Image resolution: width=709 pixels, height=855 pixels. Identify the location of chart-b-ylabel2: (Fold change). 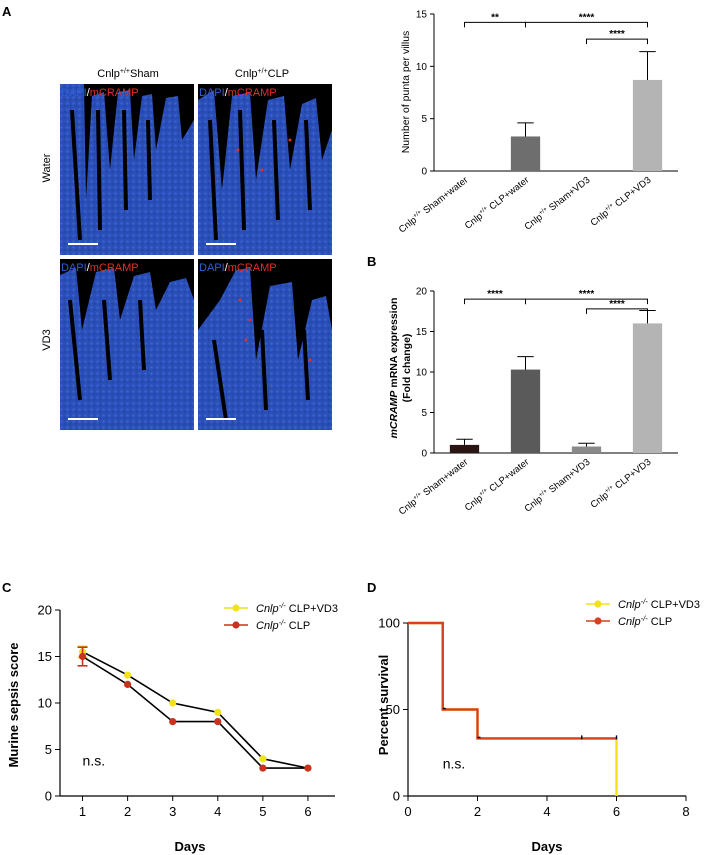
(407, 368).